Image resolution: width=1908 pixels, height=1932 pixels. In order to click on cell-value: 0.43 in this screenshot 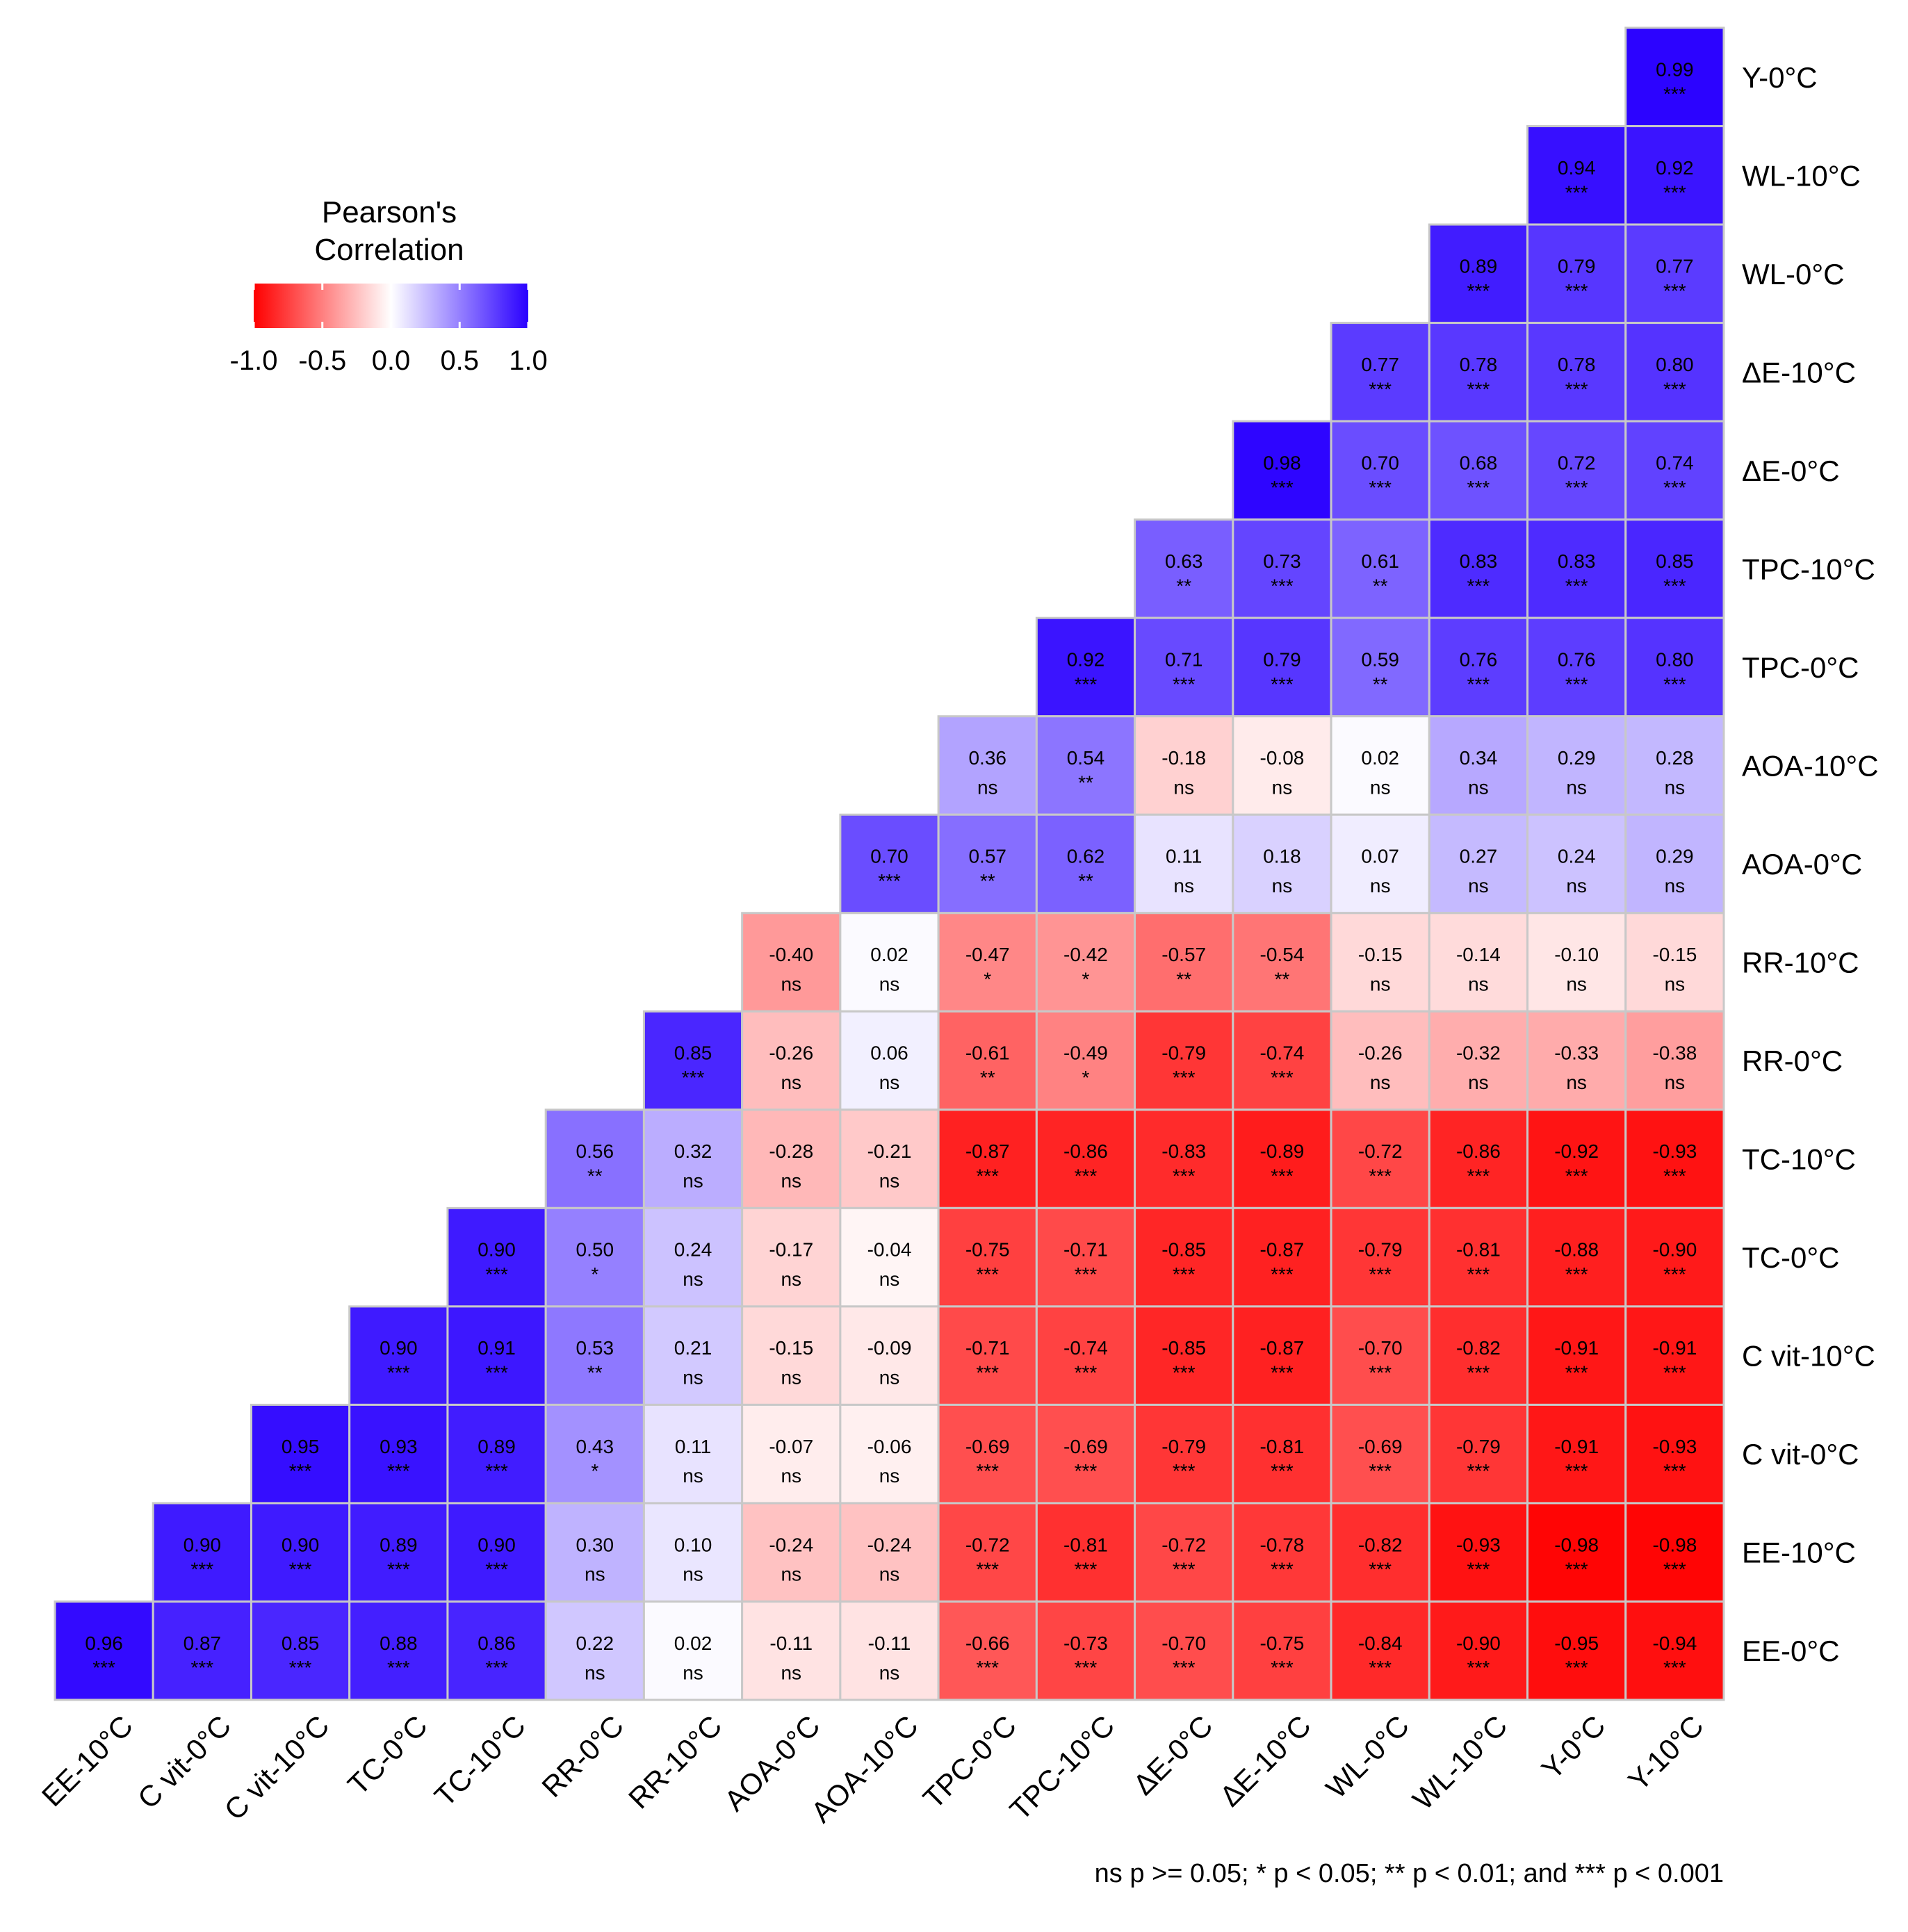, I will do `click(595, 1446)`.